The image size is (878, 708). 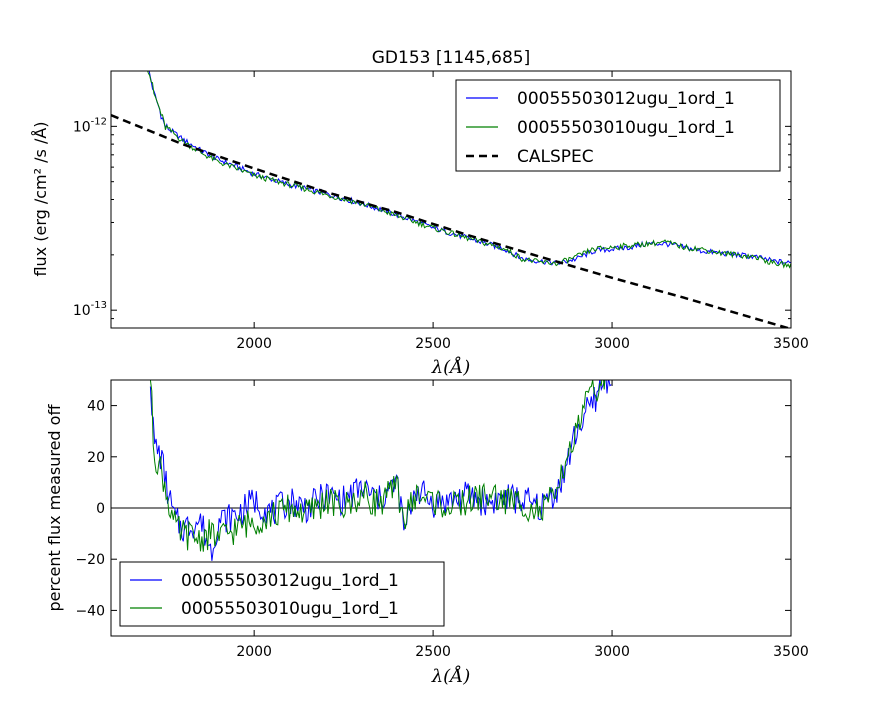 What do you see at coordinates (96, 458) in the screenshot?
I see `bottom-y-tick-label: 20` at bounding box center [96, 458].